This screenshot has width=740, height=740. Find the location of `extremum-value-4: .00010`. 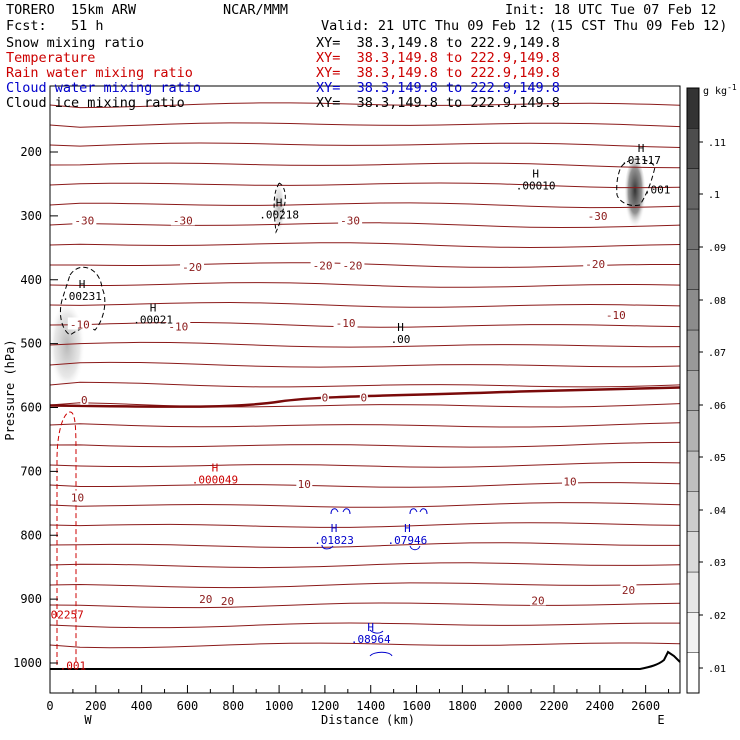

extremum-value-4: .00010 is located at coordinates (536, 186).